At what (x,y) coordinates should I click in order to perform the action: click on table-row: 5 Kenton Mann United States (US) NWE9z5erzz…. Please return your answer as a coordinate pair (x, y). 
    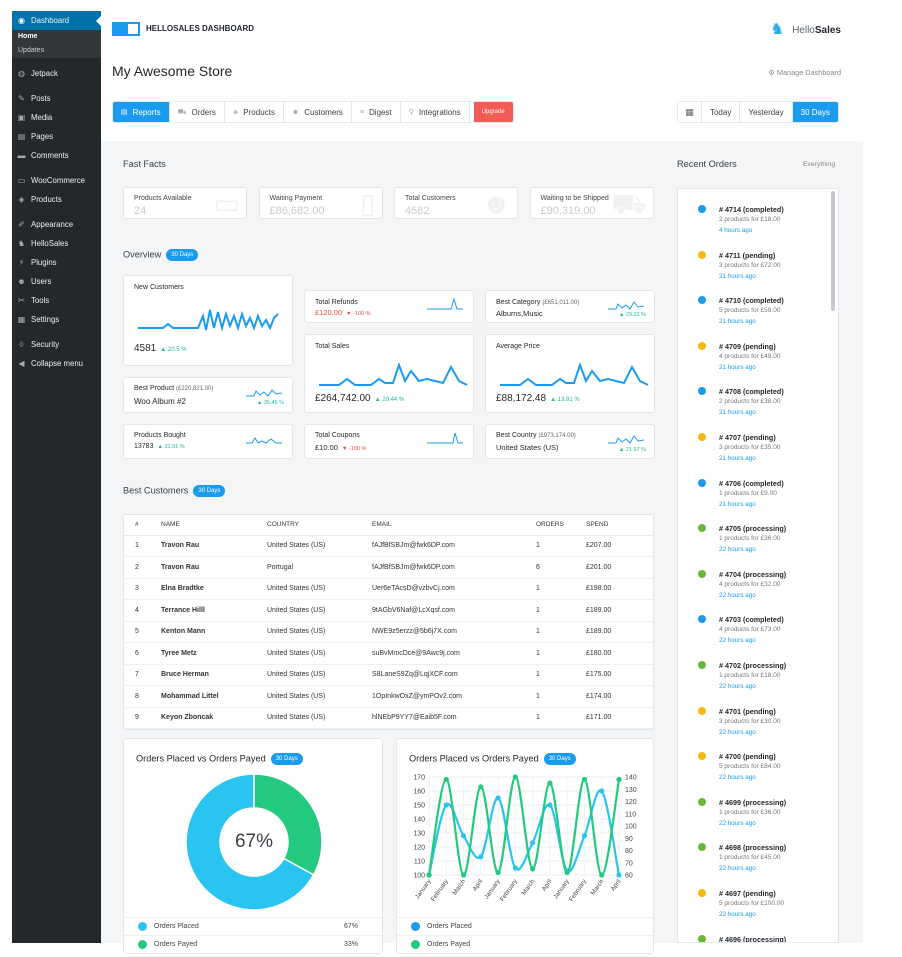
    Looking at the image, I should click on (388, 632).